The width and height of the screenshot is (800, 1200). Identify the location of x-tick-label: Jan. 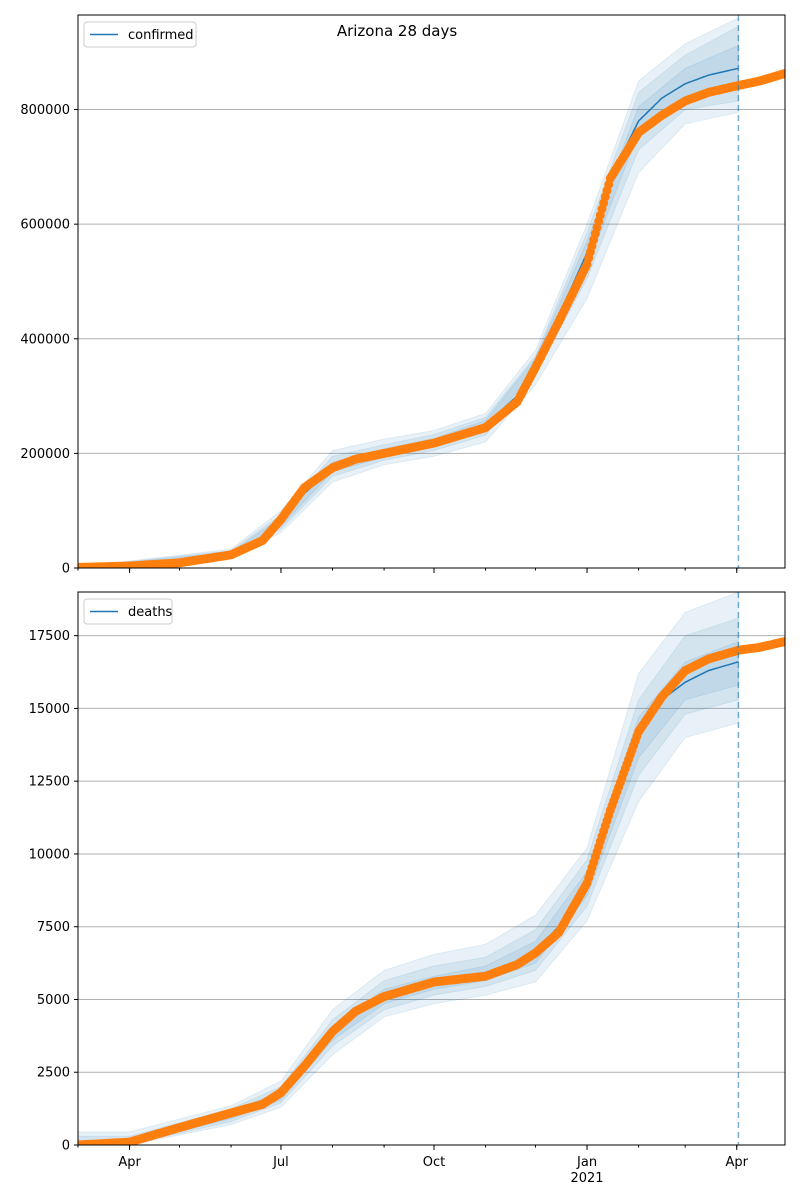
(586, 1162).